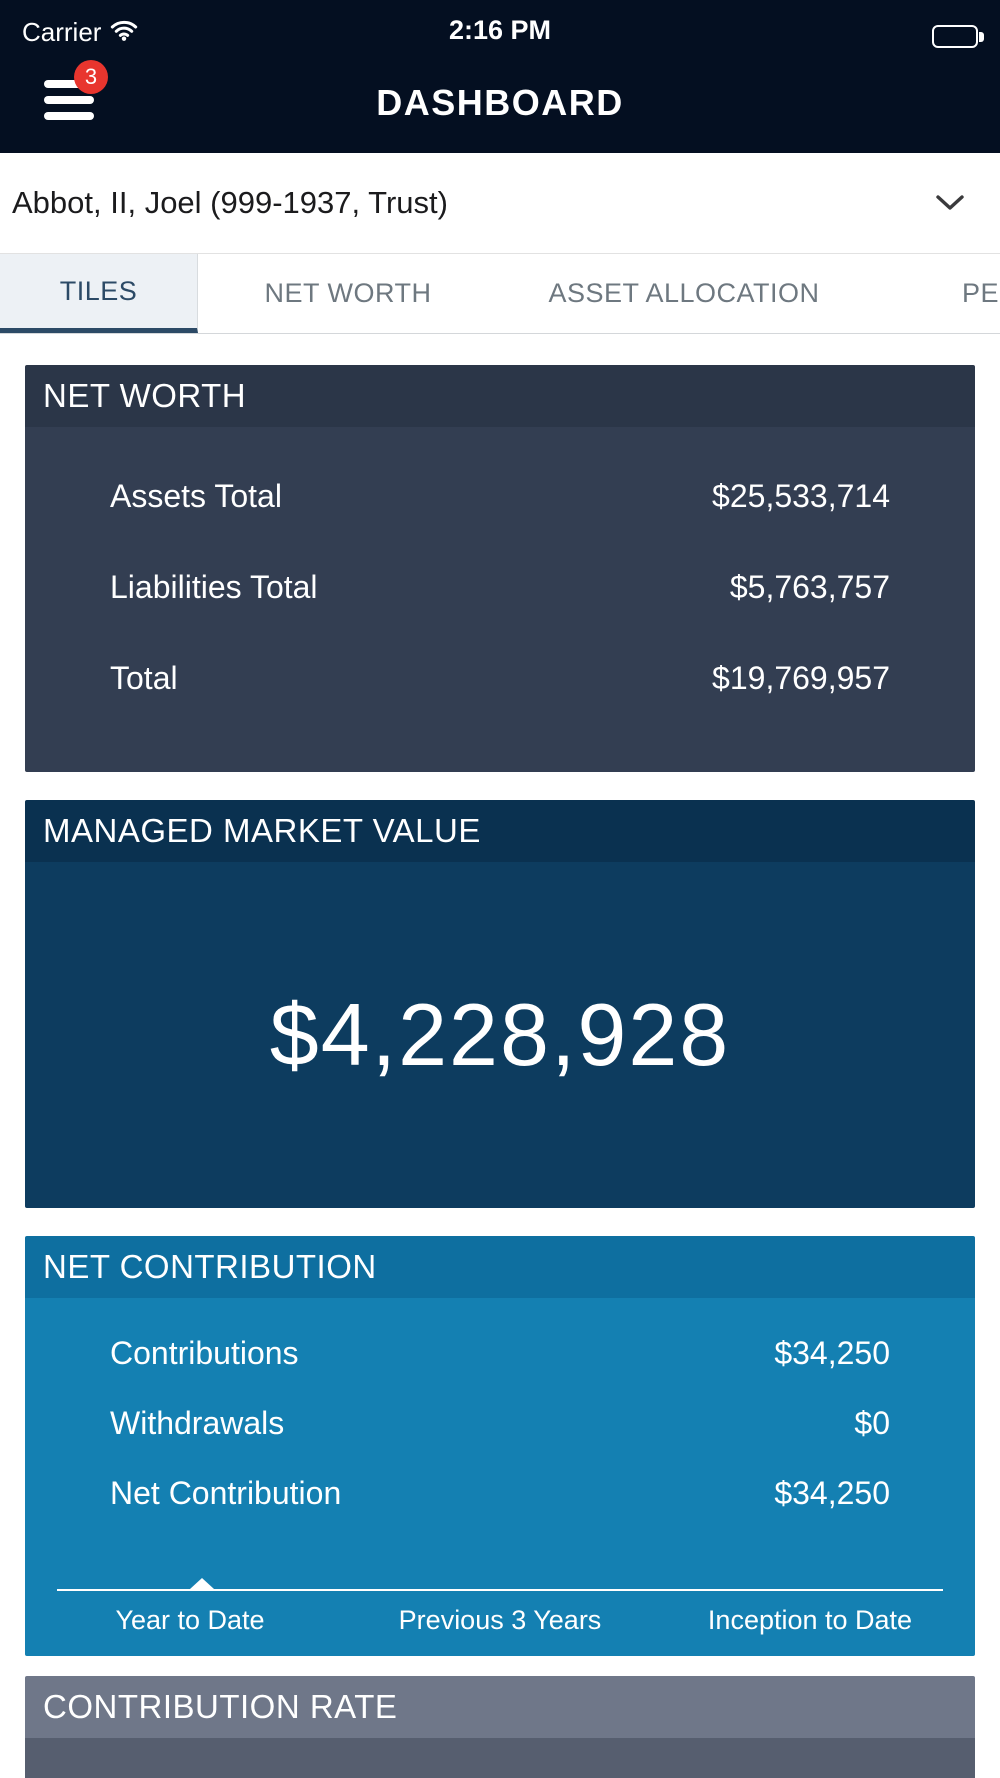 The height and width of the screenshot is (1778, 1000). I want to click on battery-icon, so click(958, 36).